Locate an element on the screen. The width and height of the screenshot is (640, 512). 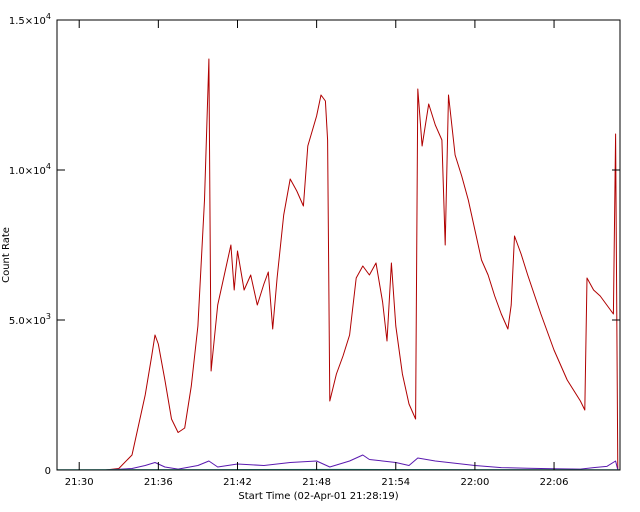
x-tick-label: 21:42 is located at coordinates (237, 482).